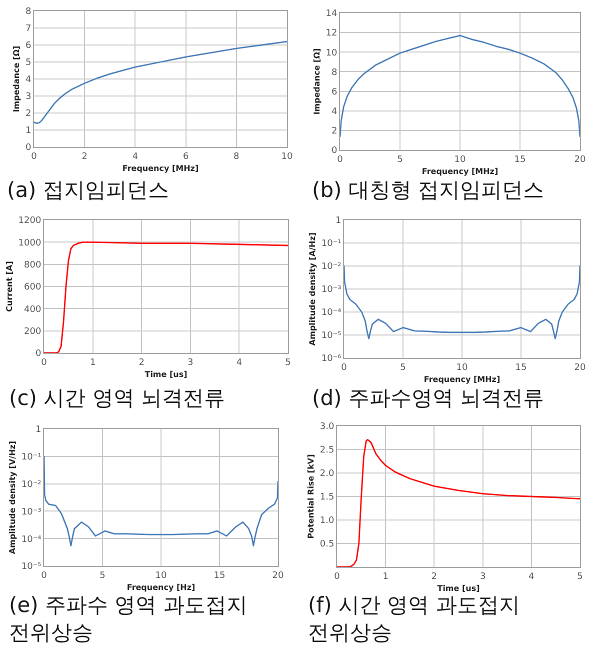 This screenshot has width=595, height=650. I want to click on y-tick-label: 5, so click(28, 63).